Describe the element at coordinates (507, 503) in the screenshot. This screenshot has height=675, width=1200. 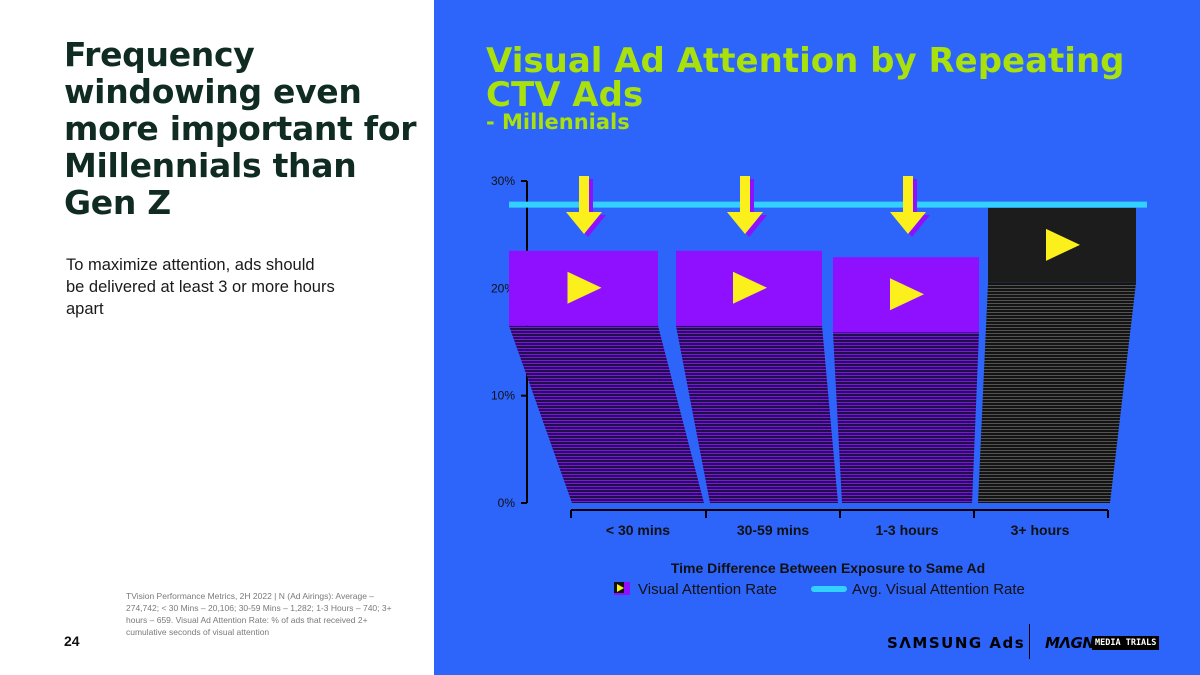
I see `y-tick-label: 0%` at that location.